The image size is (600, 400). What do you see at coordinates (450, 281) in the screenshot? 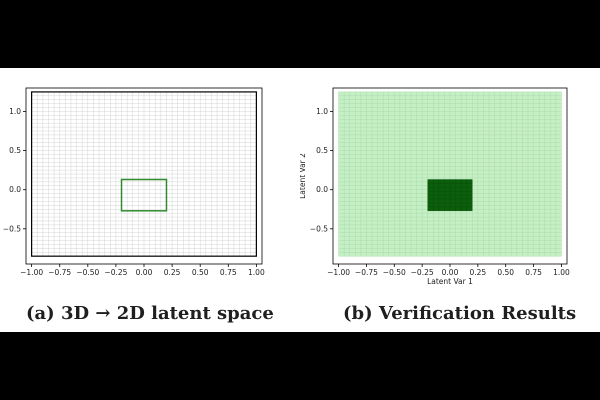
I see `x-axis-label: Latent Var 1` at bounding box center [450, 281].